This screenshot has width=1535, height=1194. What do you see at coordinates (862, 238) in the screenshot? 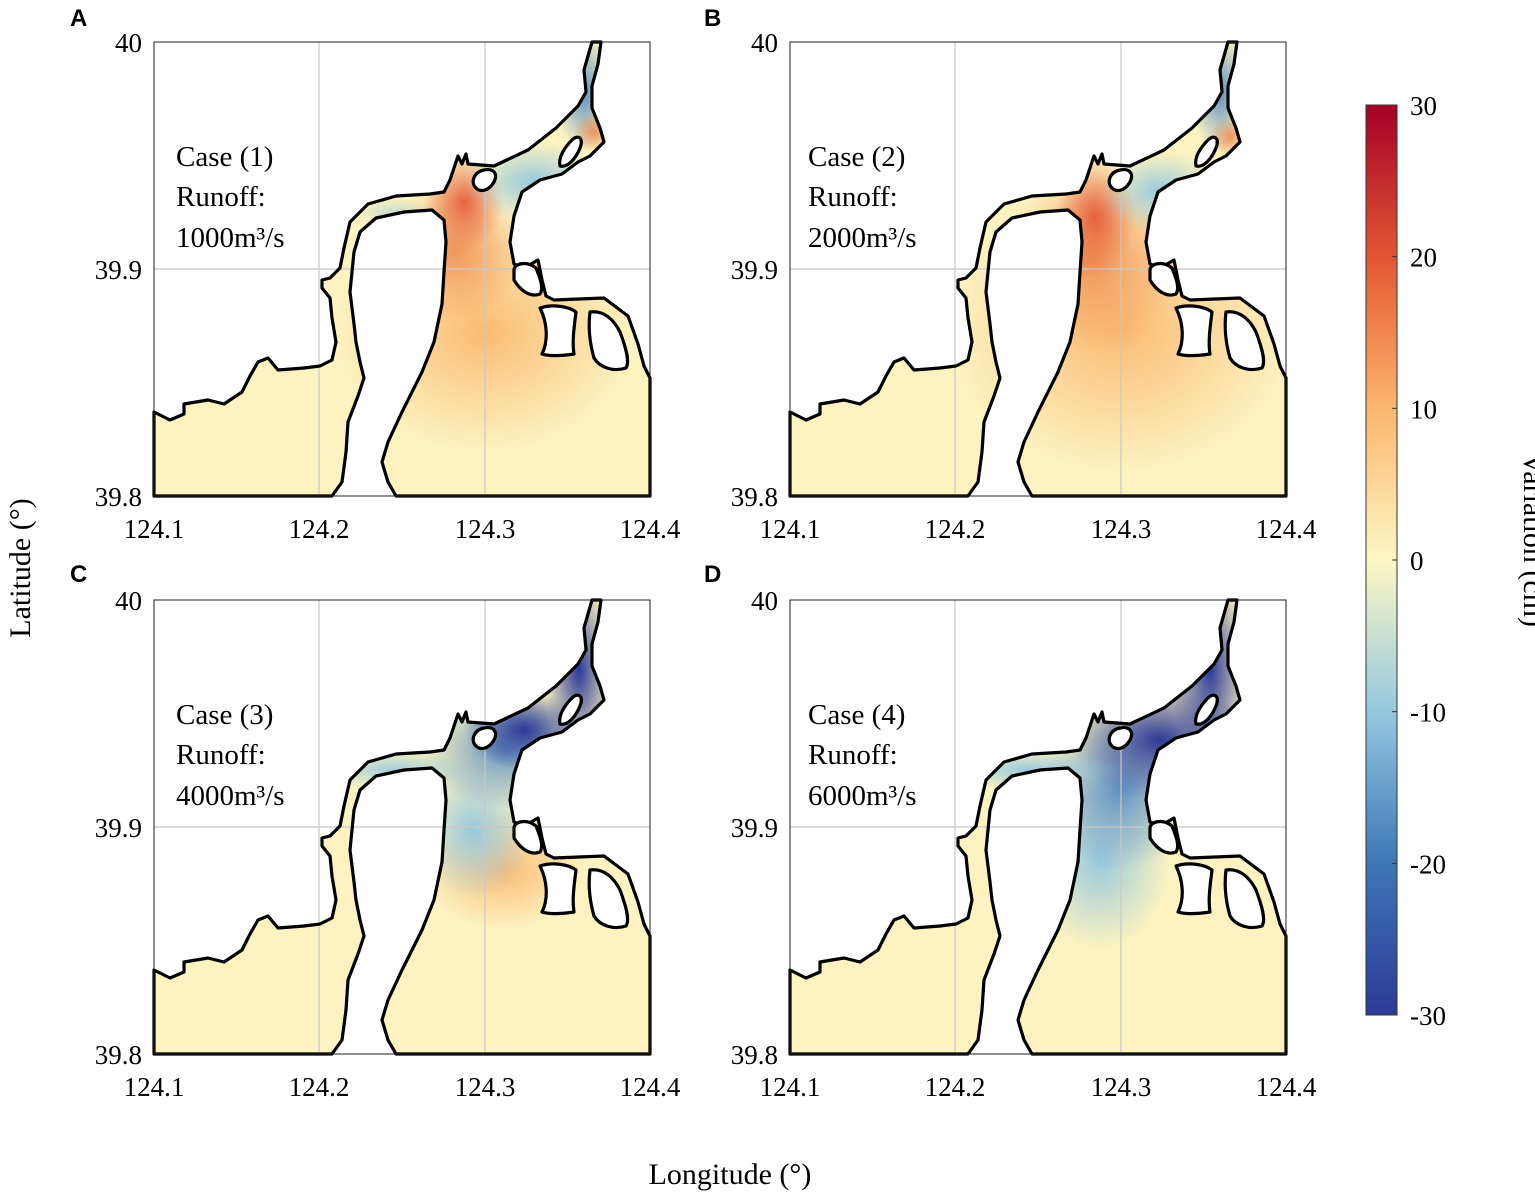
I see `runoff-value: 2000m³/s` at bounding box center [862, 238].